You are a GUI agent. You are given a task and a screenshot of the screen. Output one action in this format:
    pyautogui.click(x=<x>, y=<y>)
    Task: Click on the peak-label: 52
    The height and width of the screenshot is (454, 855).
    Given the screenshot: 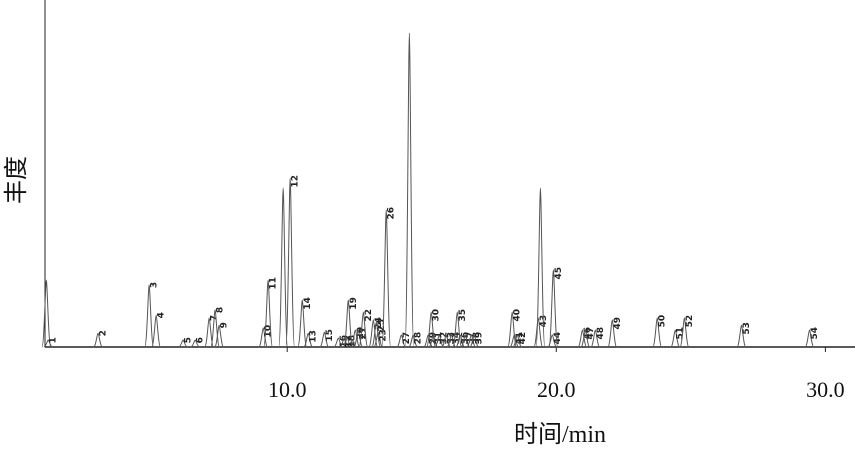 What is the action you would take?
    pyautogui.click(x=690, y=321)
    